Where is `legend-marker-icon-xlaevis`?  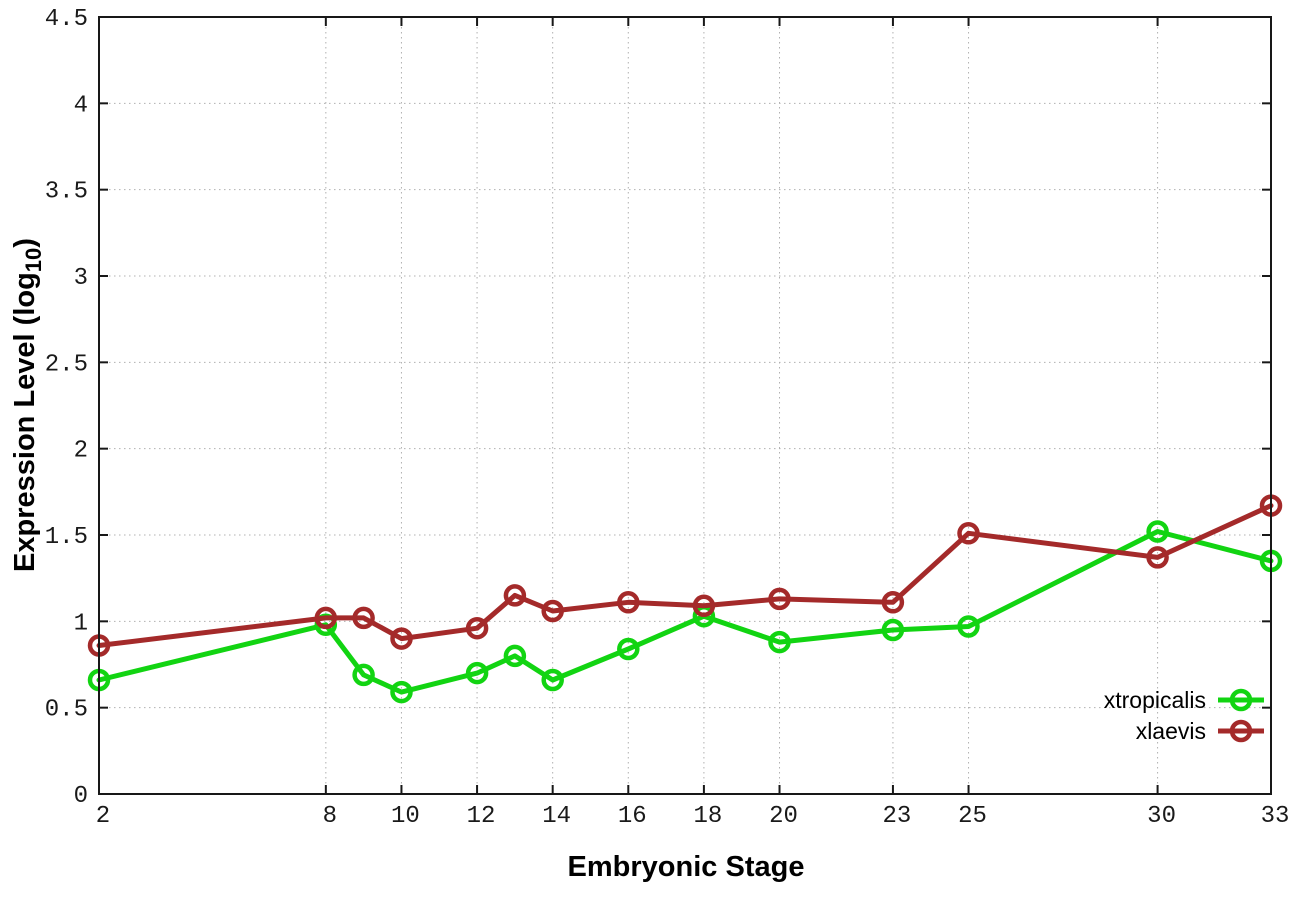
legend-marker-icon-xlaevis is located at coordinates (1241, 731).